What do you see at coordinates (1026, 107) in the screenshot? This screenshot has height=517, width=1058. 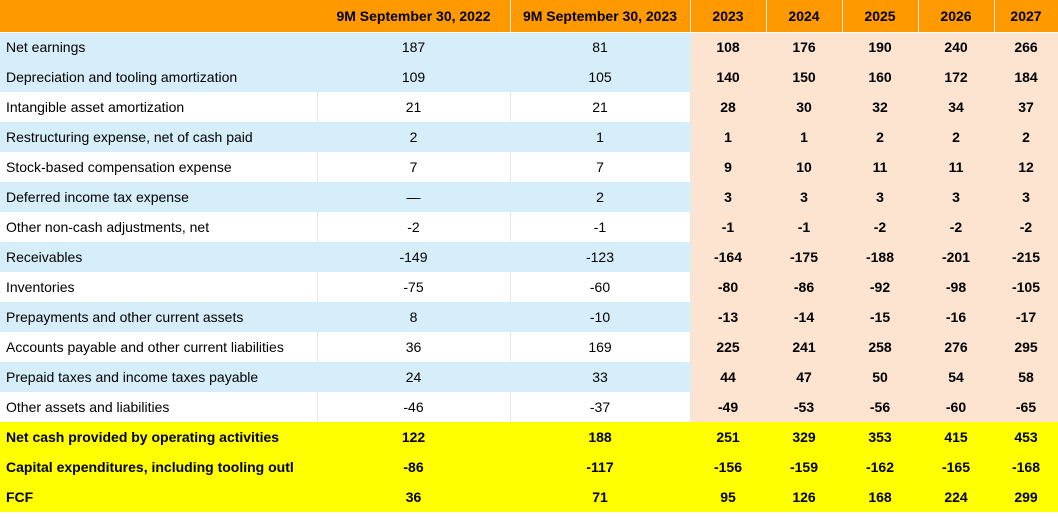 I see `projection-2027: 37` at bounding box center [1026, 107].